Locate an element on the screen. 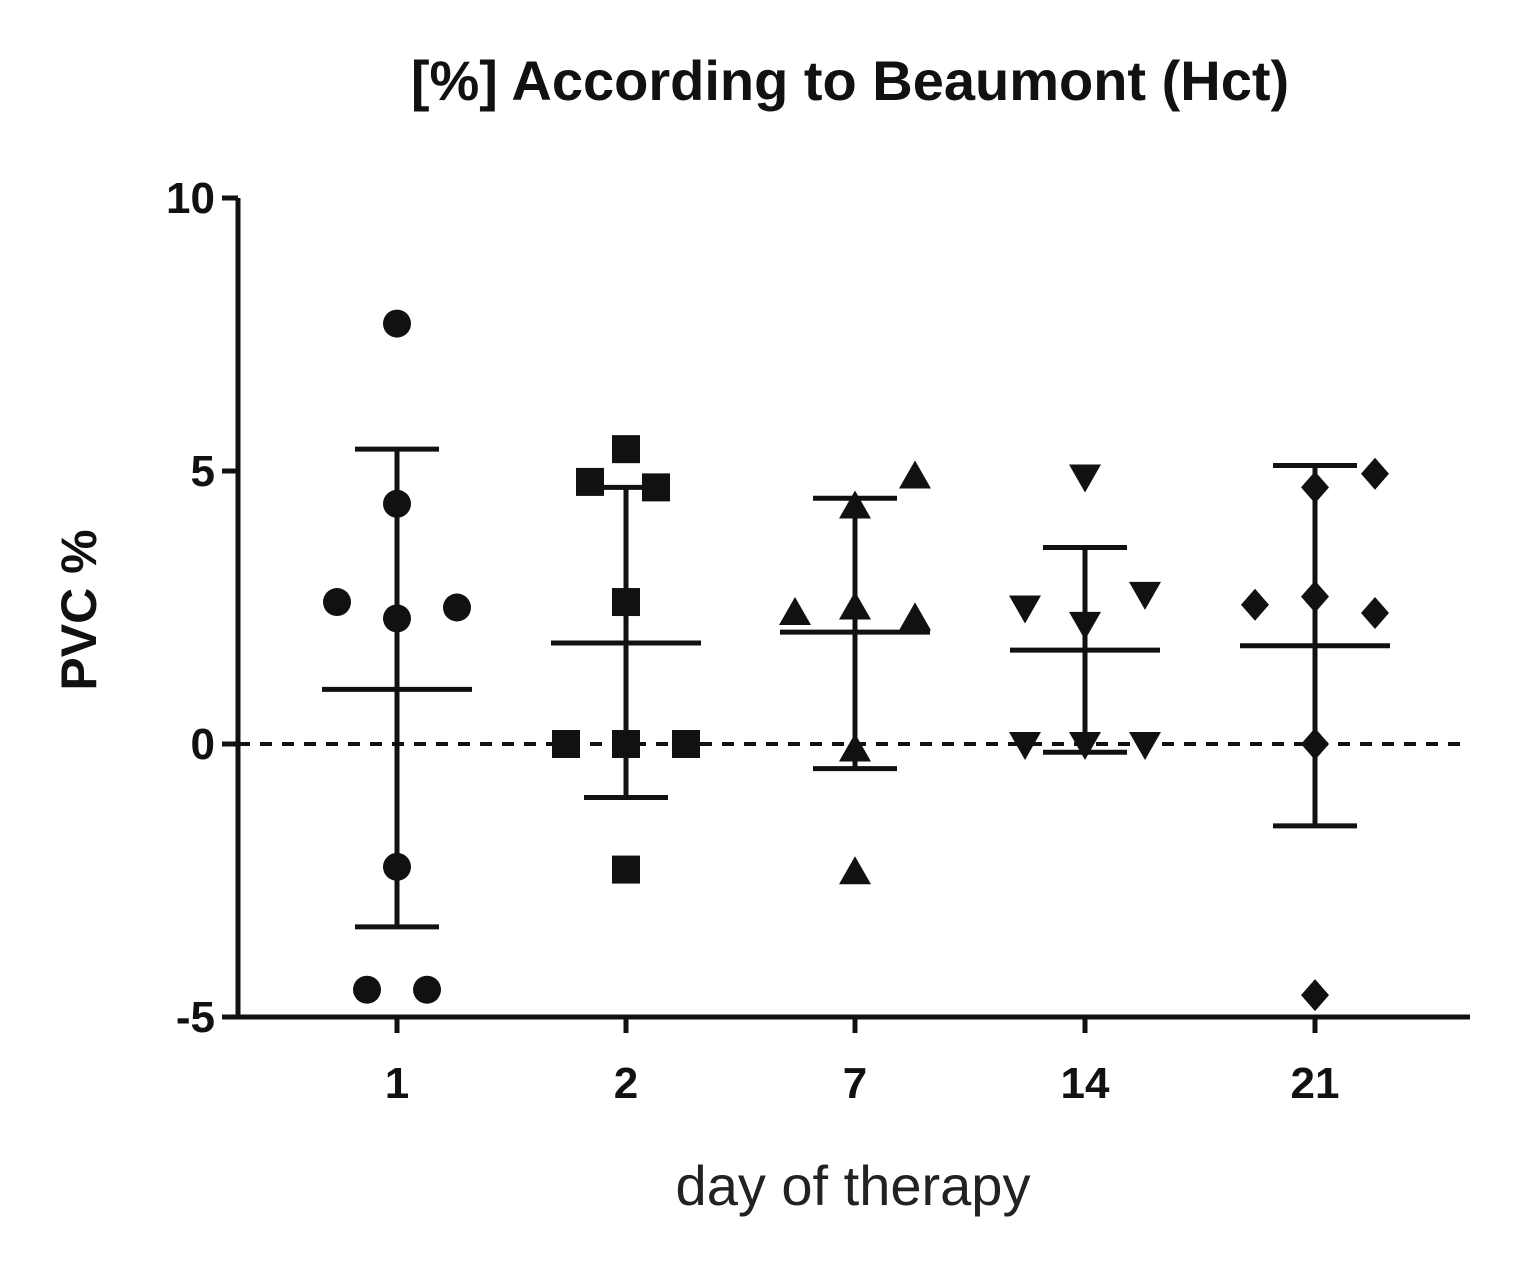  y-axis-label: PVC % is located at coordinates (79, 609).